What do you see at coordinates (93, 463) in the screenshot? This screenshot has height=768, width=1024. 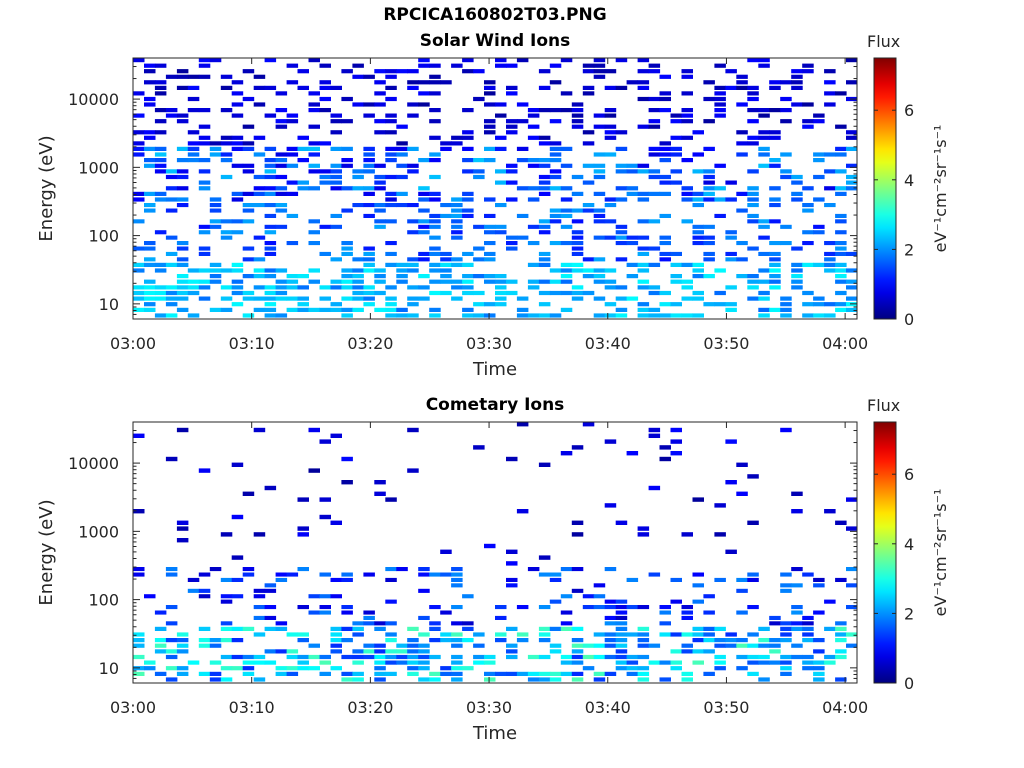 I see `y-tick-label: 10000` at bounding box center [93, 463].